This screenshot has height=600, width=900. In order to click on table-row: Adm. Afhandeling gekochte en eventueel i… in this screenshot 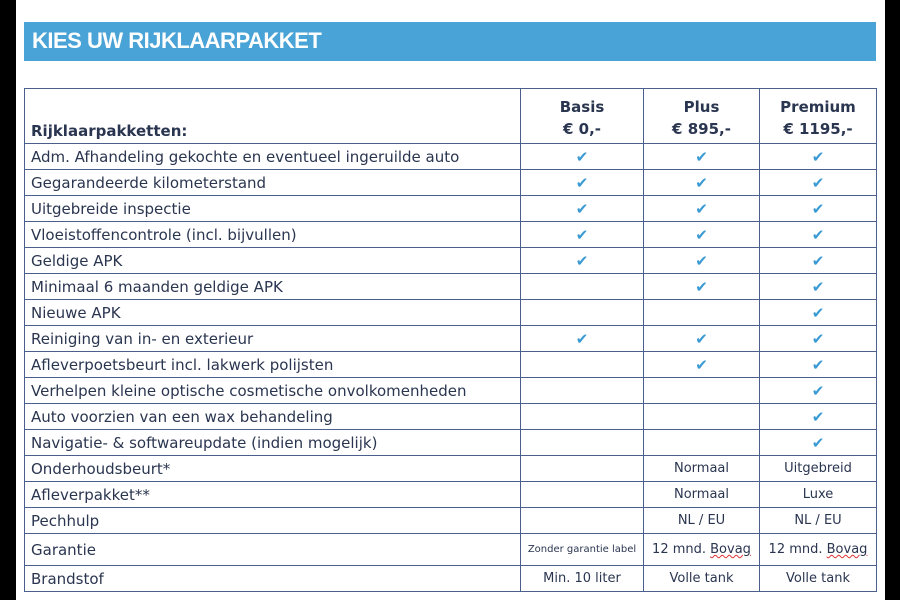, I will do `click(450, 156)`.